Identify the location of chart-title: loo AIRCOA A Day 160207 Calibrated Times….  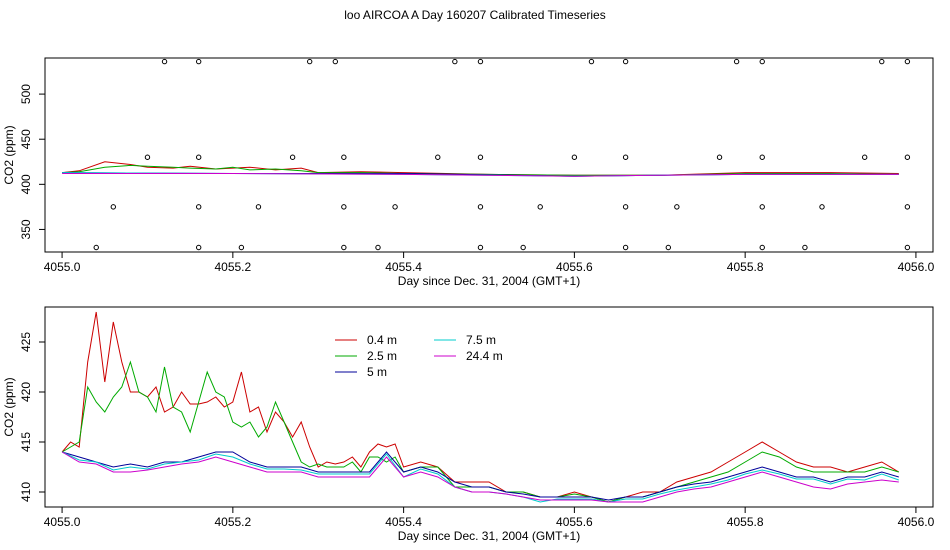
(474, 15).